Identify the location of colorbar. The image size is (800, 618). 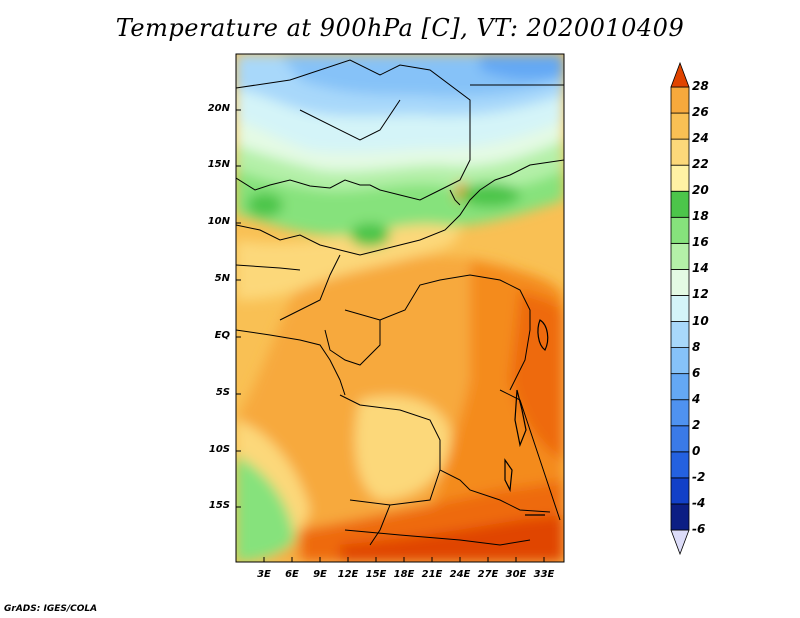
(680, 308).